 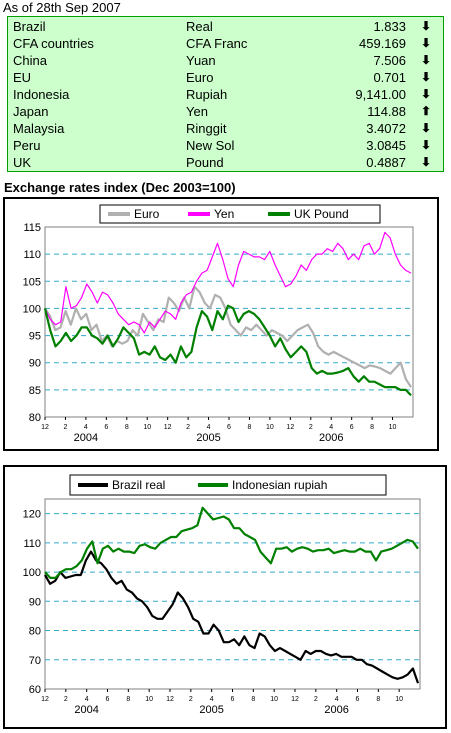 What do you see at coordinates (321, 214) in the screenshot?
I see `legend-label: UK Pound` at bounding box center [321, 214].